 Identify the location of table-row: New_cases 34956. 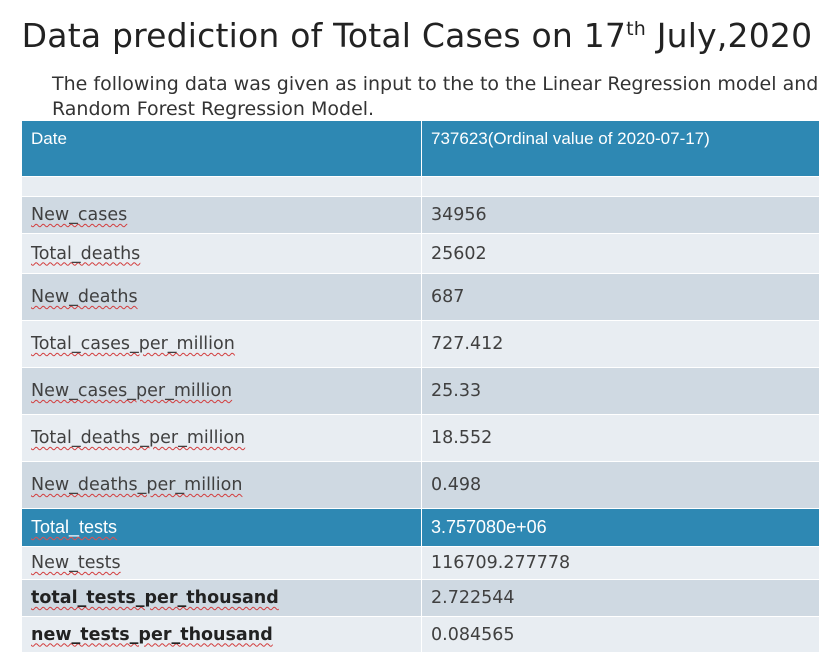
(420, 215).